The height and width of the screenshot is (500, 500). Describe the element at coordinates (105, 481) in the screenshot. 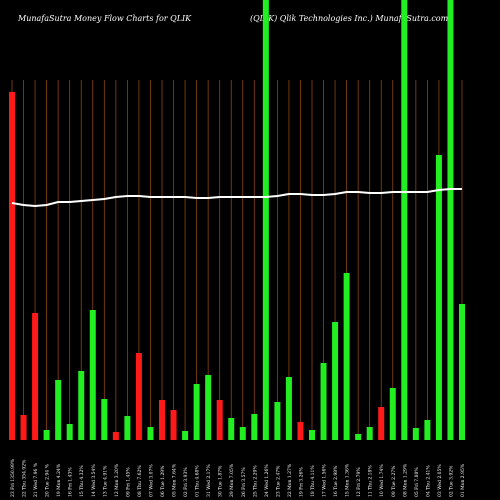

I see `x-tick-label: 13 Tue 4.91%` at that location.